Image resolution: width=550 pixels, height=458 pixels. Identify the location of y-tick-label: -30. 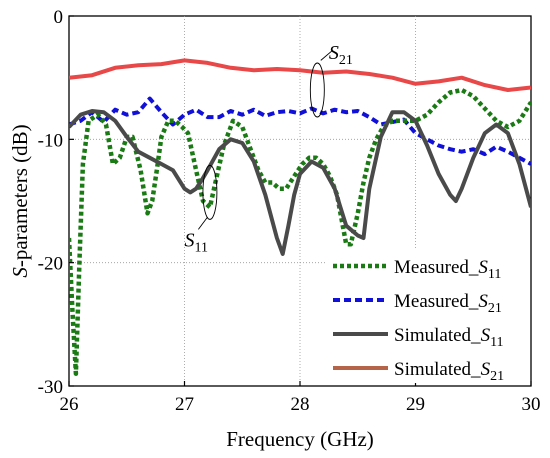
(50, 387).